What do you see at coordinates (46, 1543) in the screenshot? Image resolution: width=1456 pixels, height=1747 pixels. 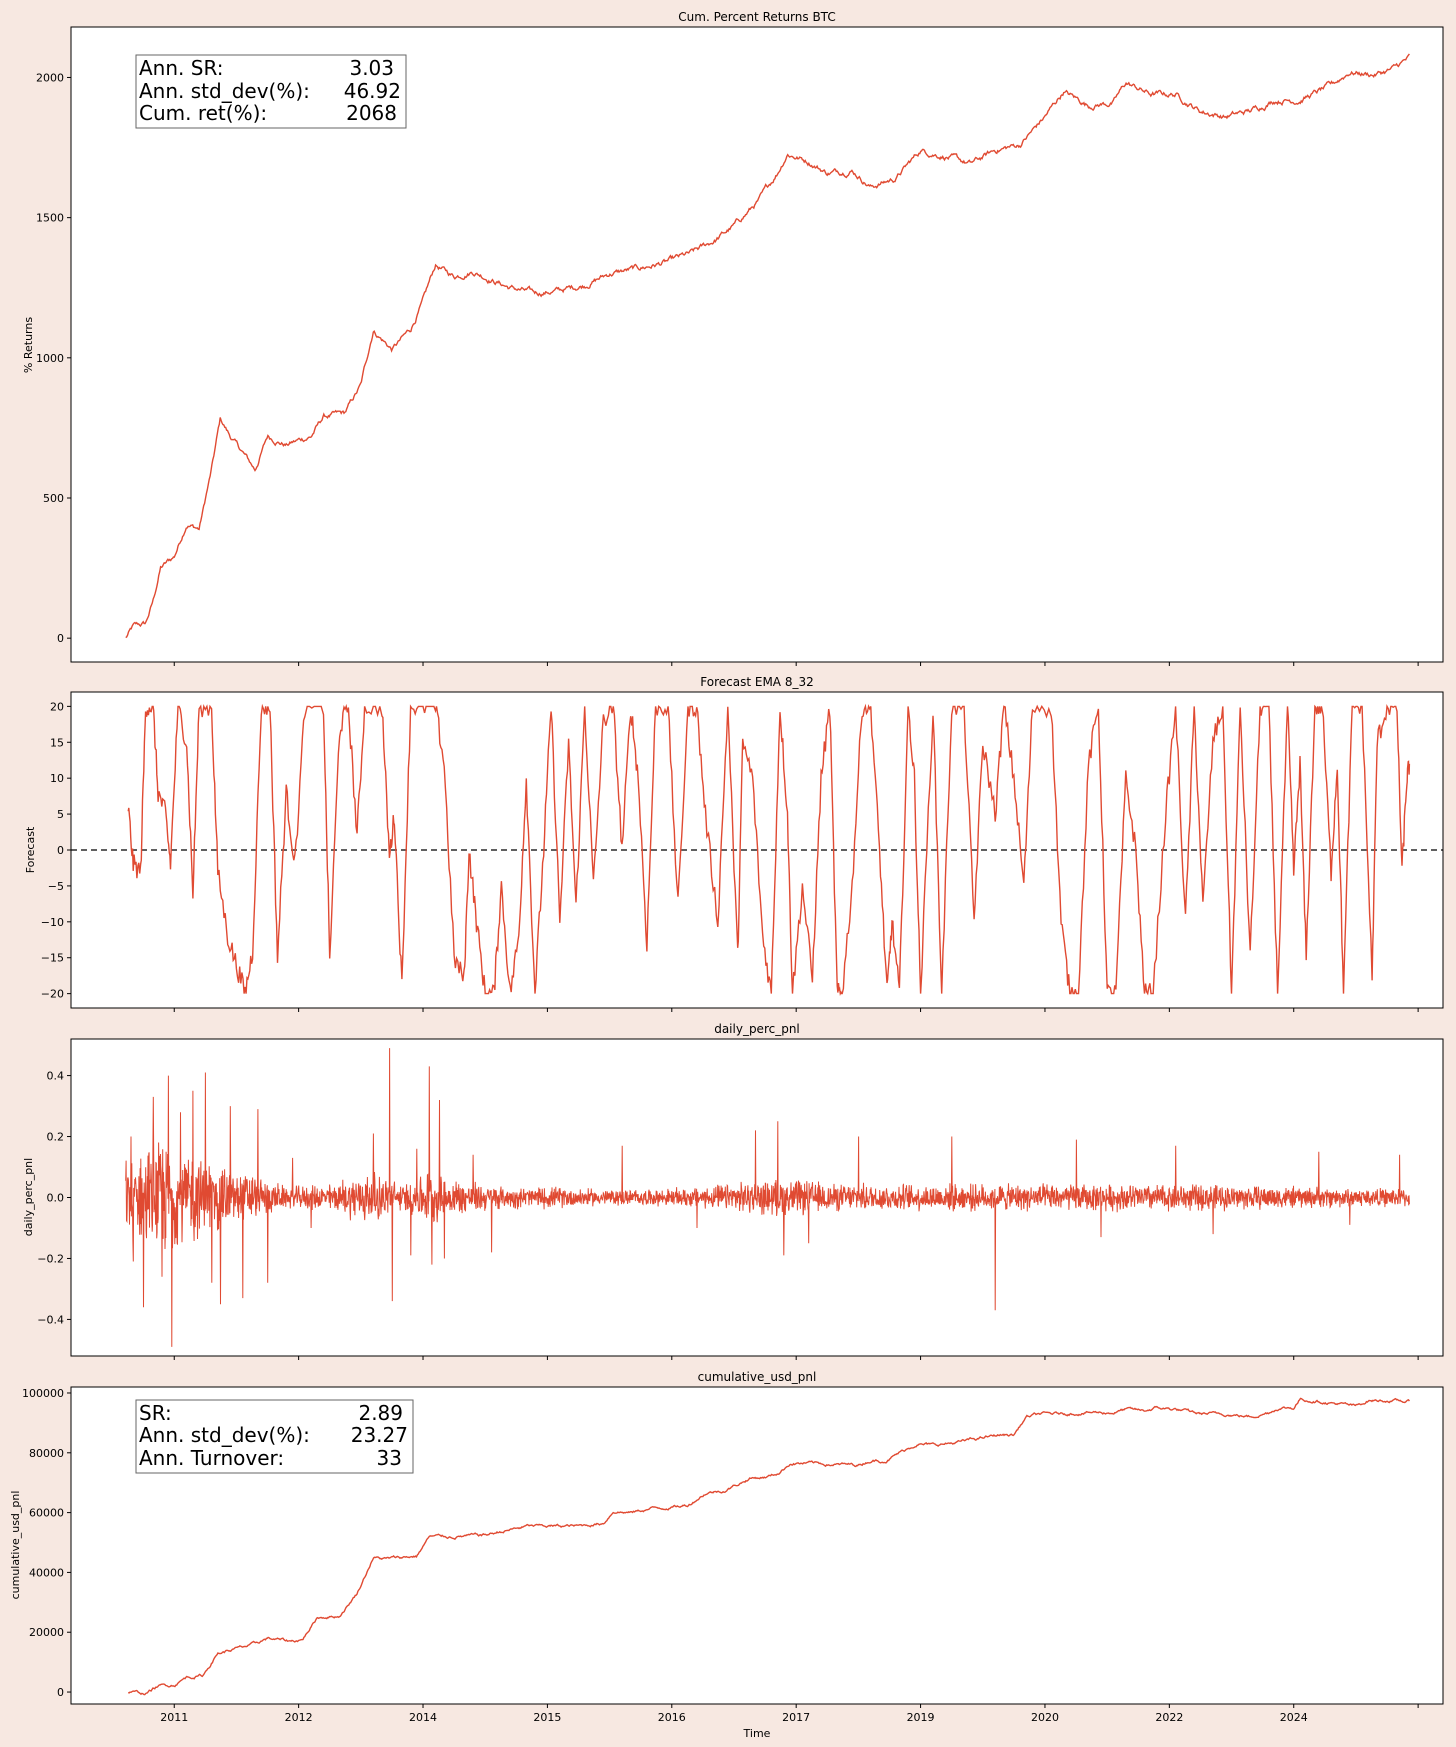 I see `y-ticks: 0 20000 40000 60000 80000 100000` at bounding box center [46, 1543].